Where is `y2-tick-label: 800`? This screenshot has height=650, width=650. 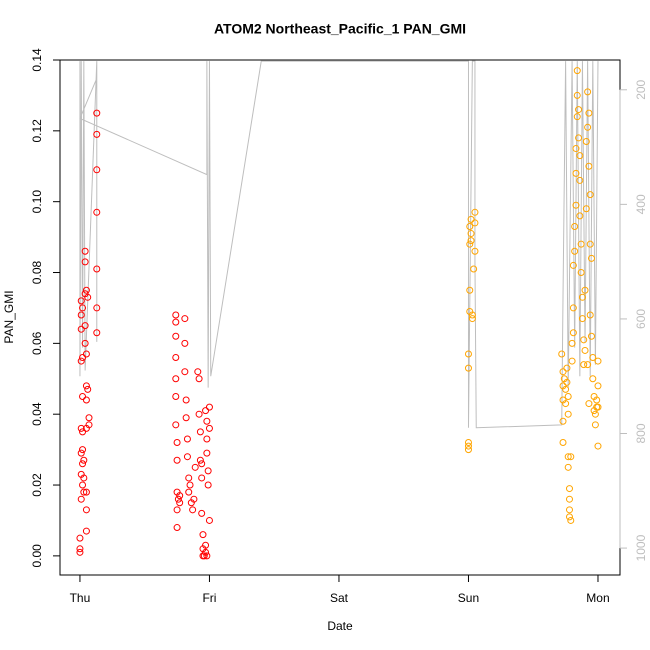 y2-tick-label: 800 is located at coordinates (641, 433).